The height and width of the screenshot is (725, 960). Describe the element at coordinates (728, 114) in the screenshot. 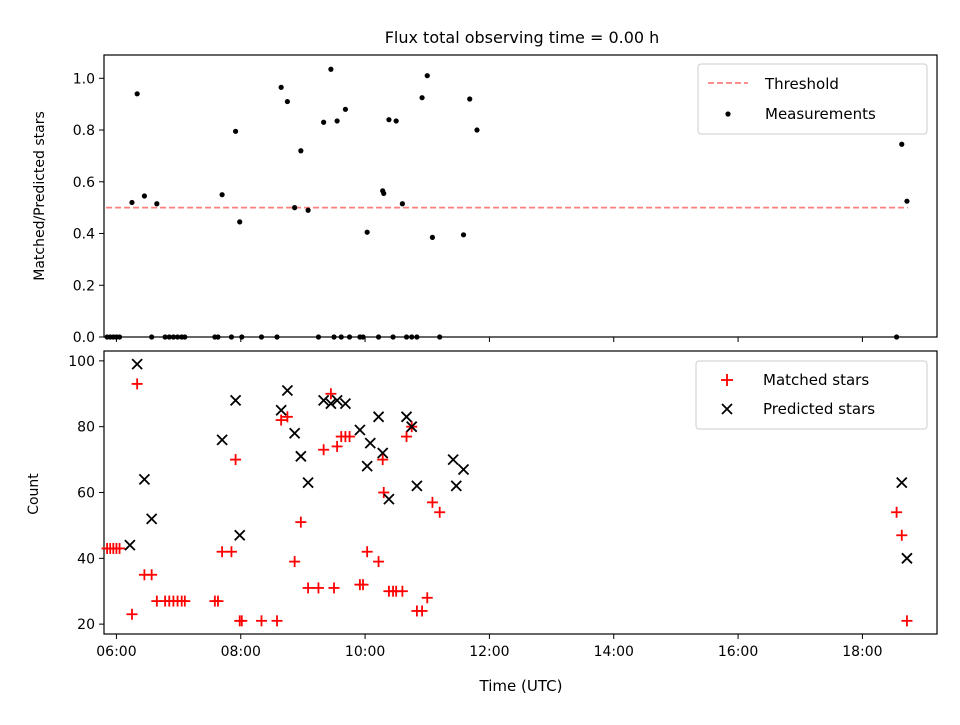

I see `measurements-legend-swatch` at that location.